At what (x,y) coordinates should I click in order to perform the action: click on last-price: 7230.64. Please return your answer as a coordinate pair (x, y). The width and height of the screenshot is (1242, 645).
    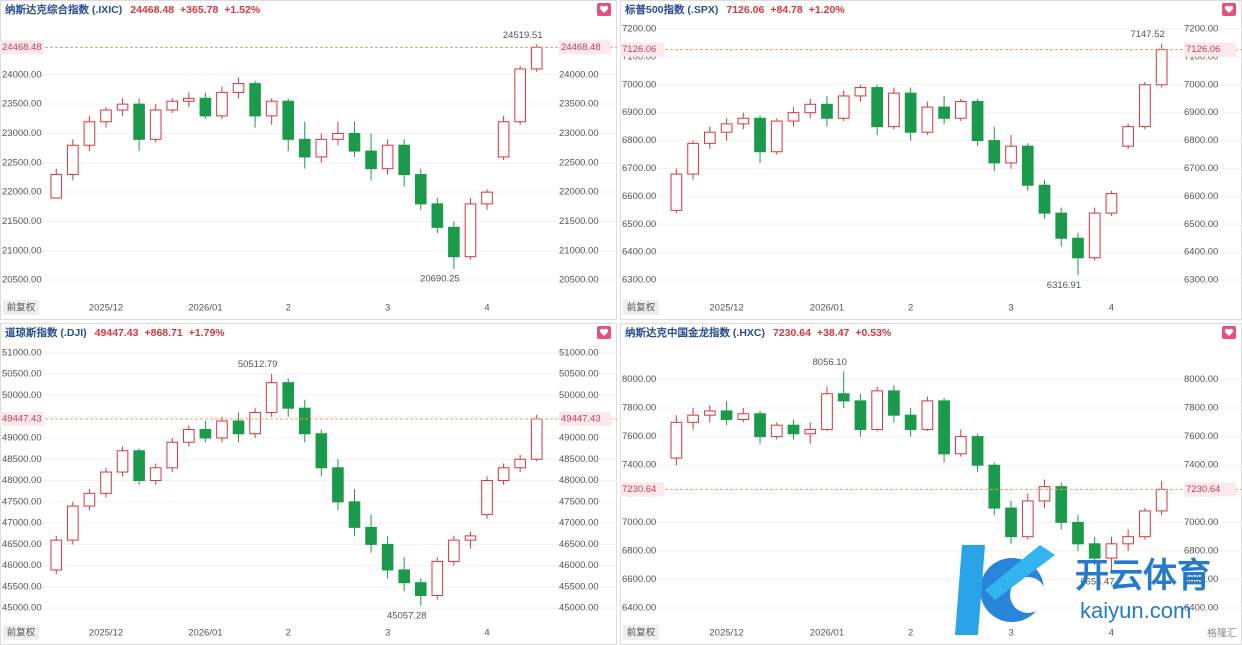
    Looking at the image, I should click on (792, 333).